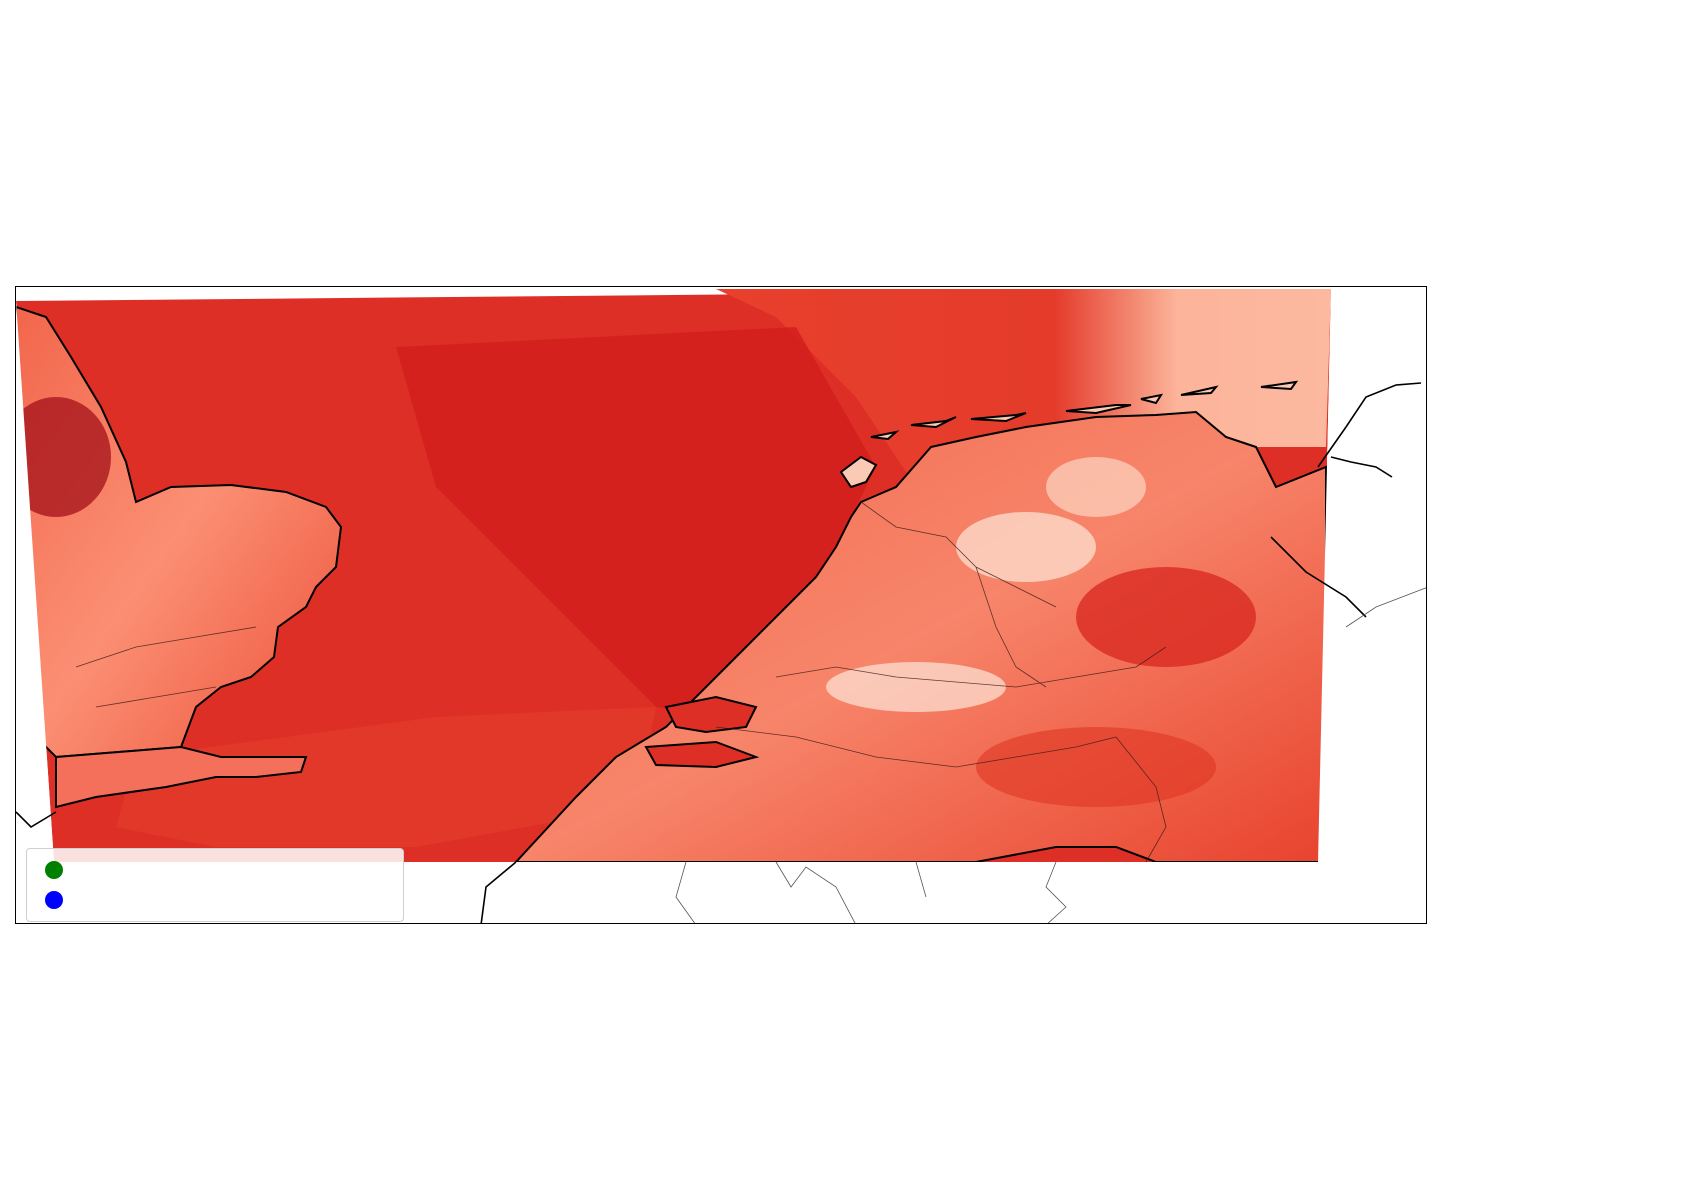 This screenshot has height=1200, width=1700. What do you see at coordinates (181, 777) in the screenshot?
I see `south-england` at bounding box center [181, 777].